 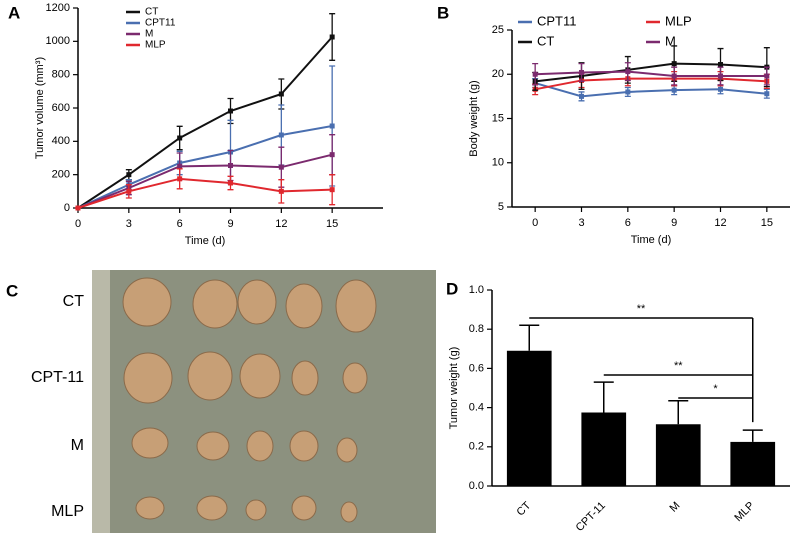 I want to click on y-tick-label: 600, so click(x=61, y=108).